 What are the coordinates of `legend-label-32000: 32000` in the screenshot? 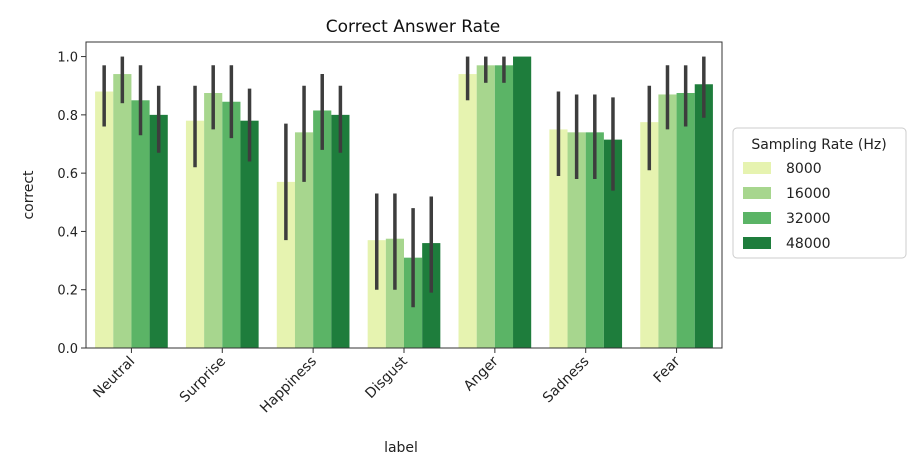 It's located at (808, 219).